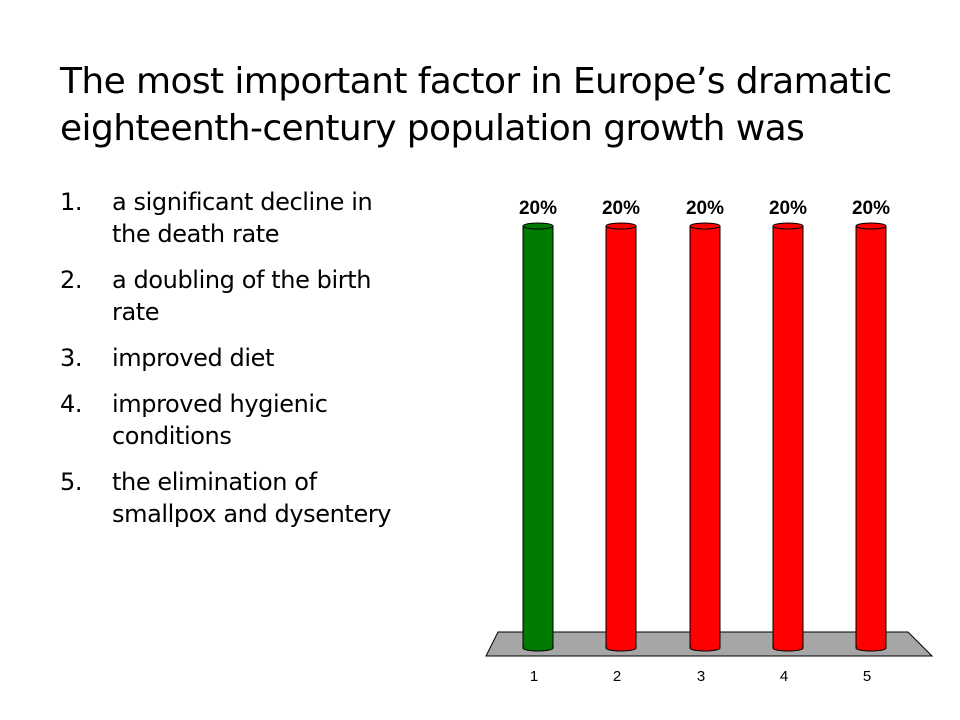 This screenshot has height=720, width=960. What do you see at coordinates (220, 404) in the screenshot?
I see `option-text-line: improved hygienic` at bounding box center [220, 404].